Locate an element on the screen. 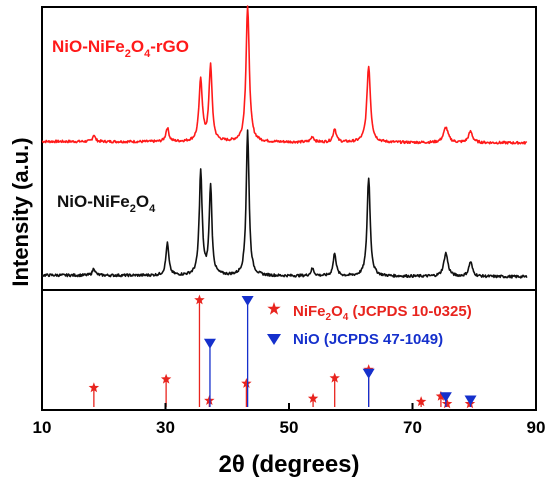 The image size is (550, 483). x-axis-label: 2θ (degrees) is located at coordinates (288, 464).